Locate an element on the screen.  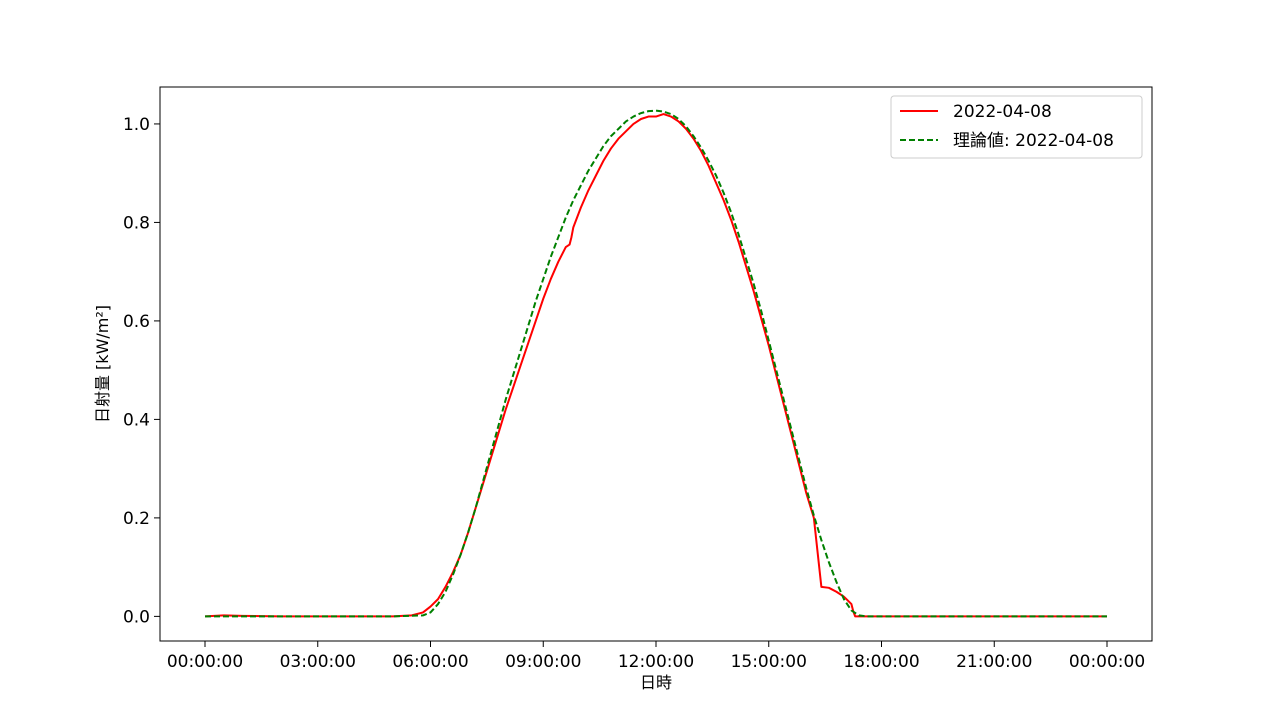
y-tick-label: 0.6 is located at coordinates (136, 322).